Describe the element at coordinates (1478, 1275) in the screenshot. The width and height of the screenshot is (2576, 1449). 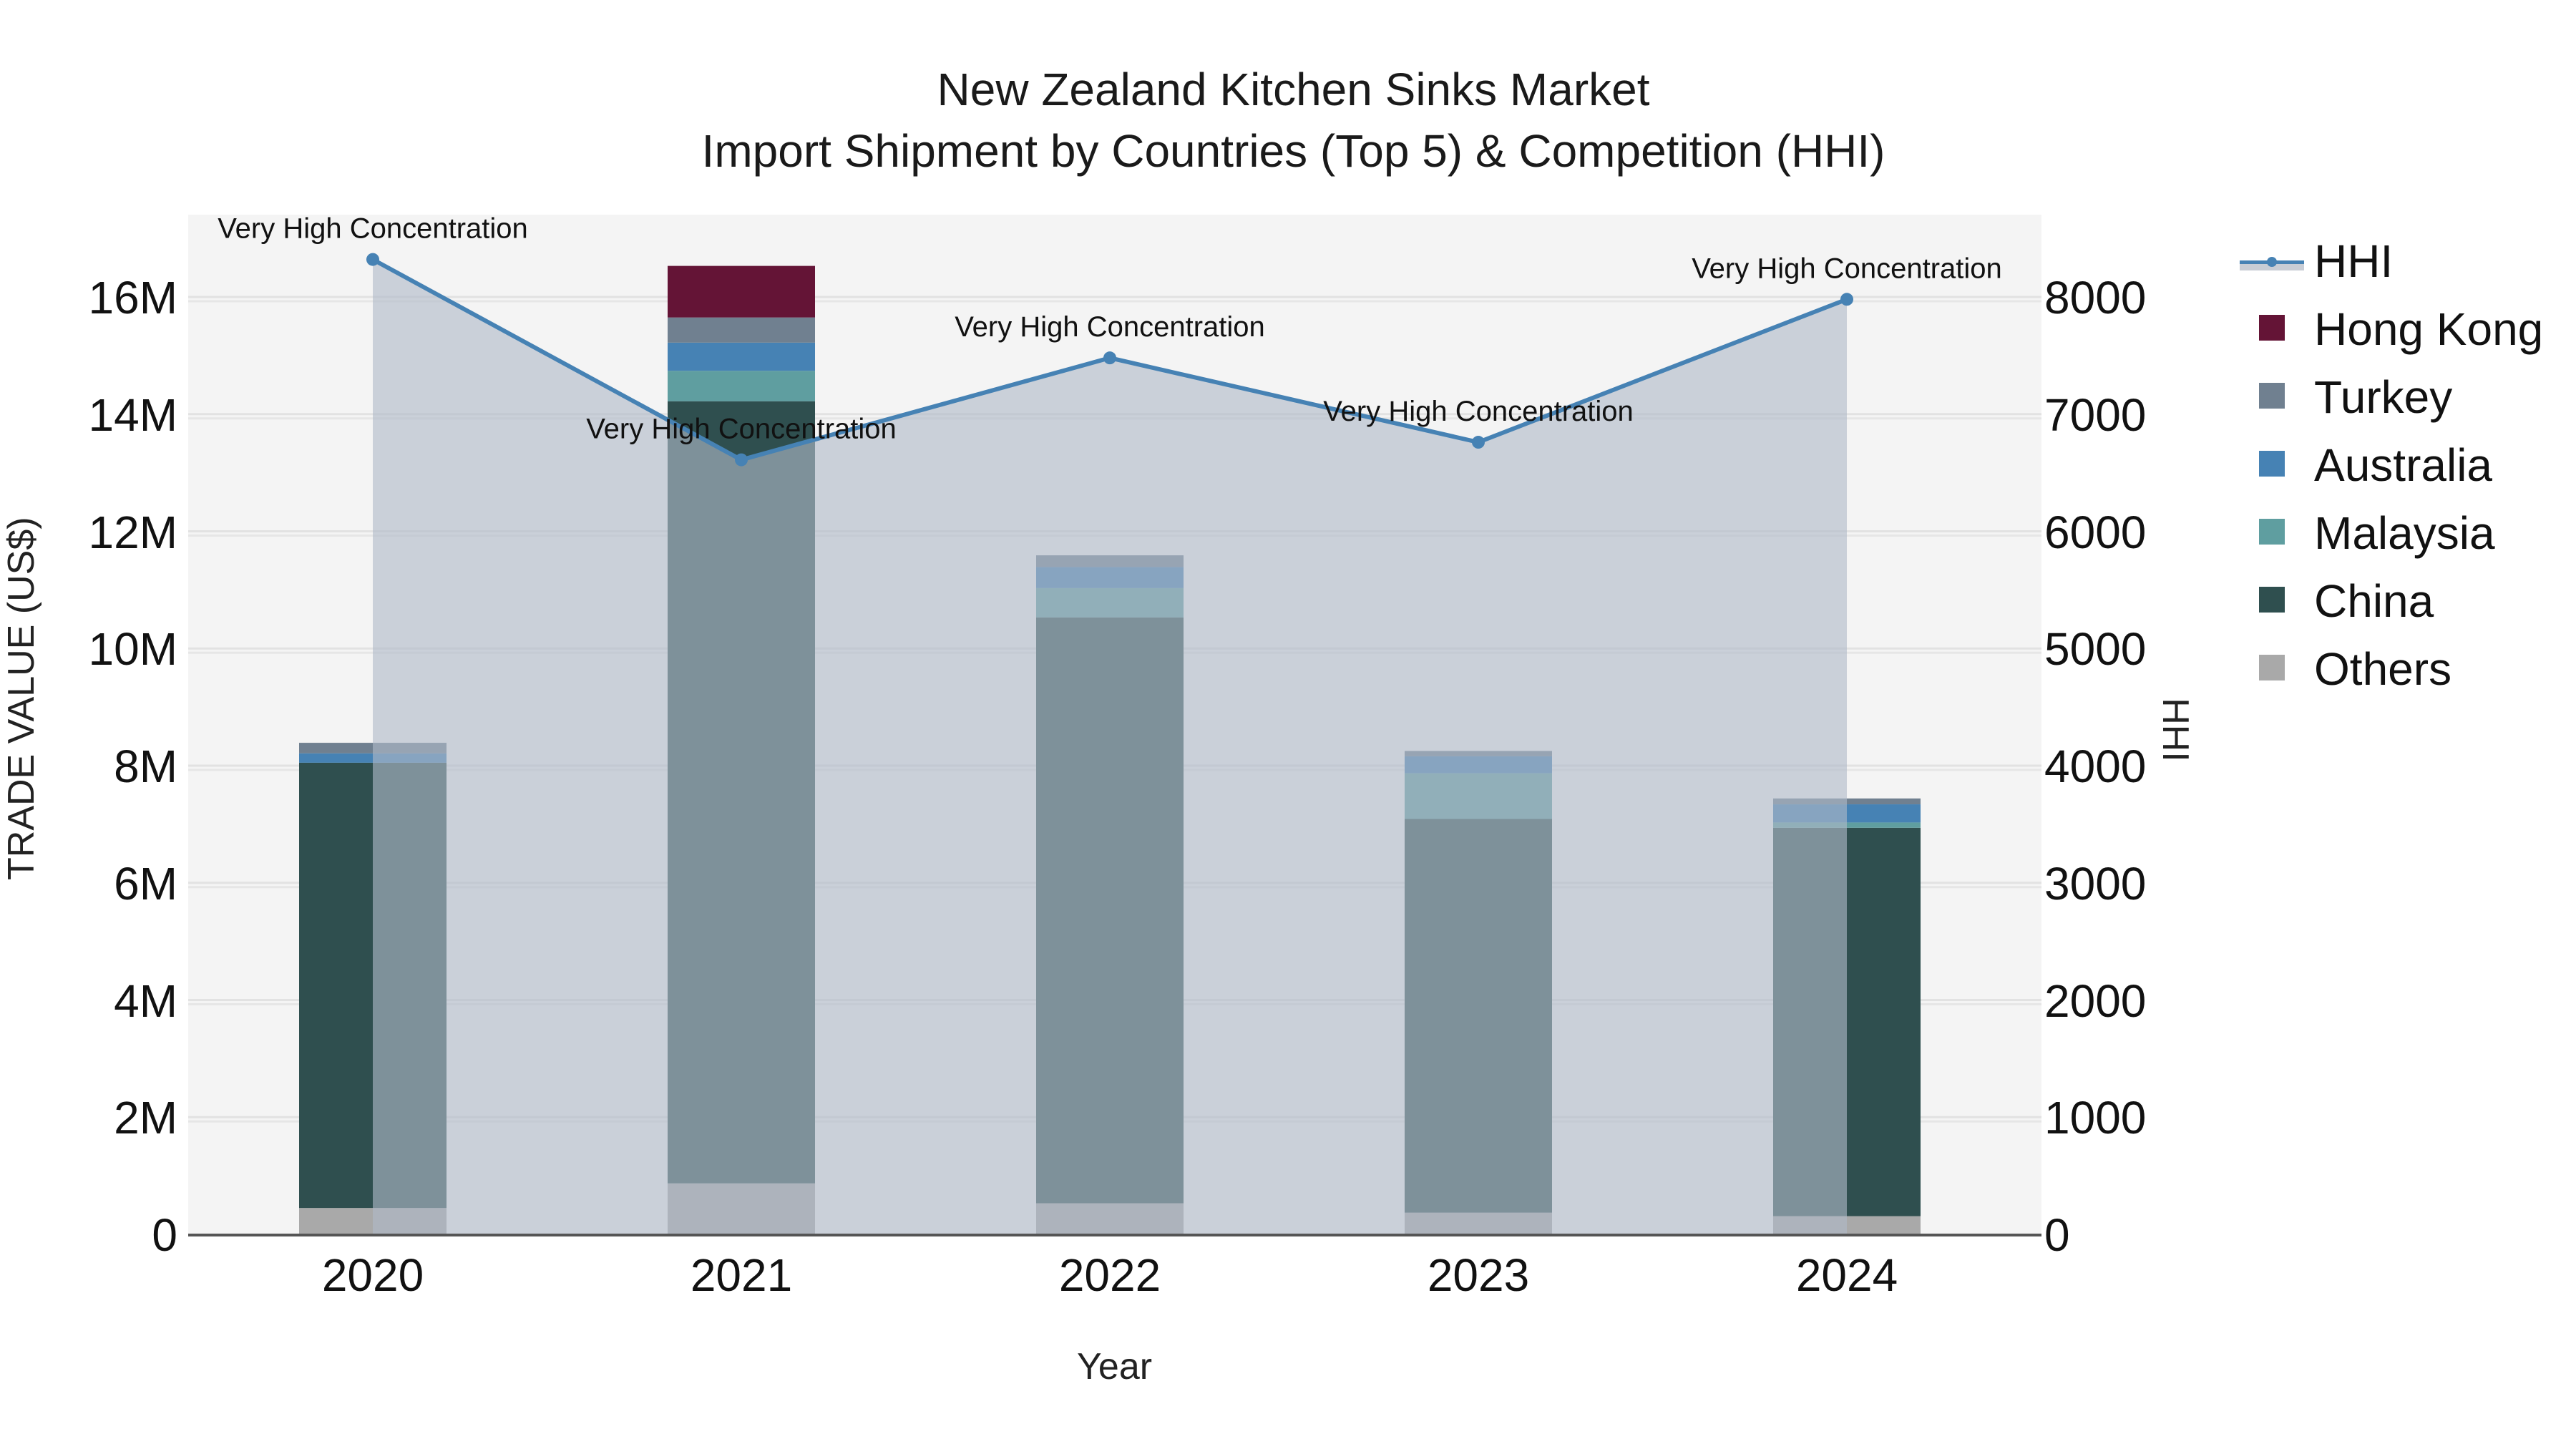
I see `x-tick-label: 2023` at that location.